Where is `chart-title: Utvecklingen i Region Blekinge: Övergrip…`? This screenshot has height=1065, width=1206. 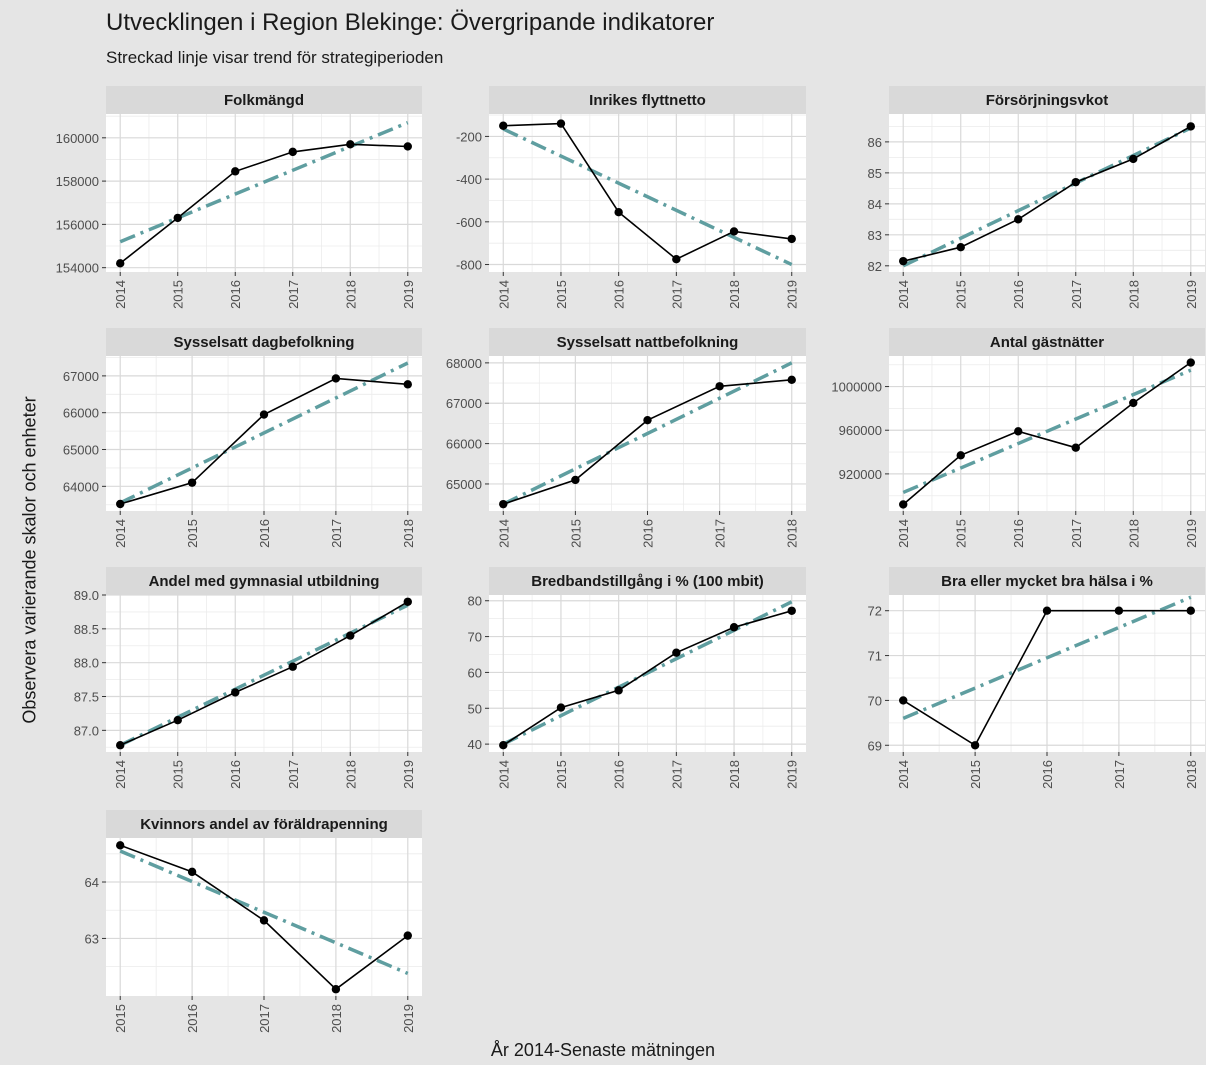 chart-title: Utvecklingen i Region Blekinge: Övergrip… is located at coordinates (410, 22).